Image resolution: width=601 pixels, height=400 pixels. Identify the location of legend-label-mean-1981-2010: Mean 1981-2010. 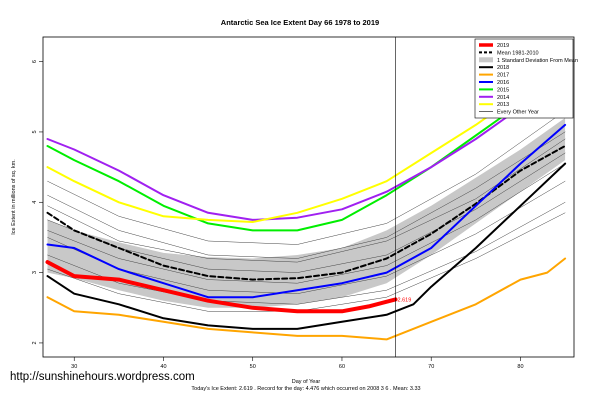
(518, 53).